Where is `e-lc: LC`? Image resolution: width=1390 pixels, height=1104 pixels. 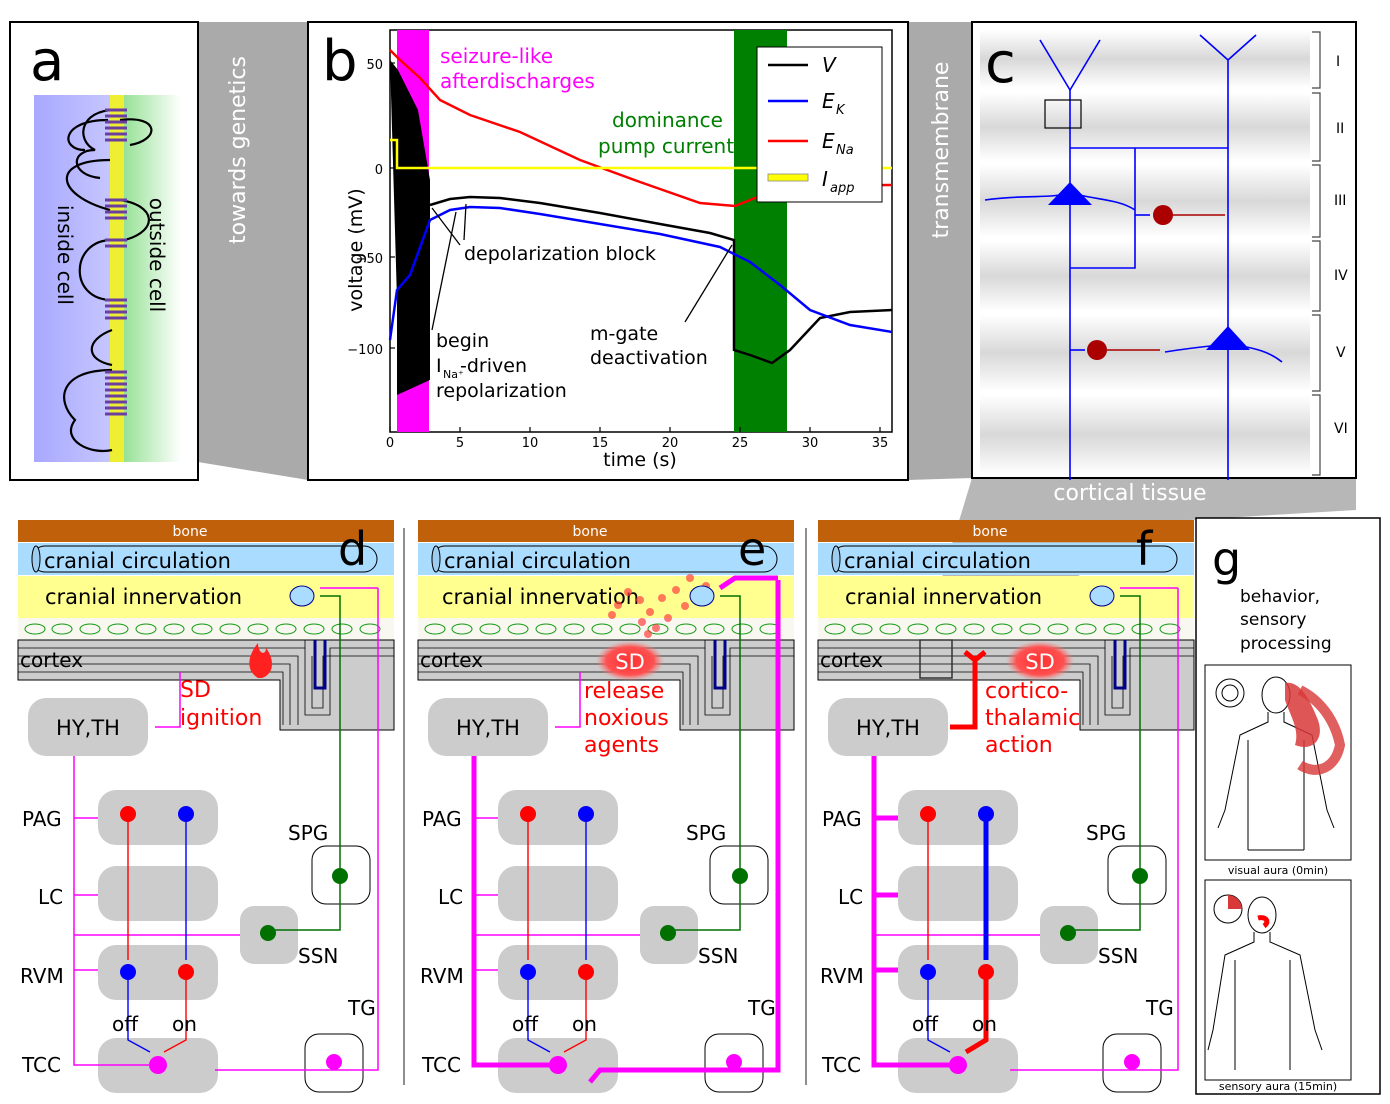
e-lc: LC is located at coordinates (450, 897).